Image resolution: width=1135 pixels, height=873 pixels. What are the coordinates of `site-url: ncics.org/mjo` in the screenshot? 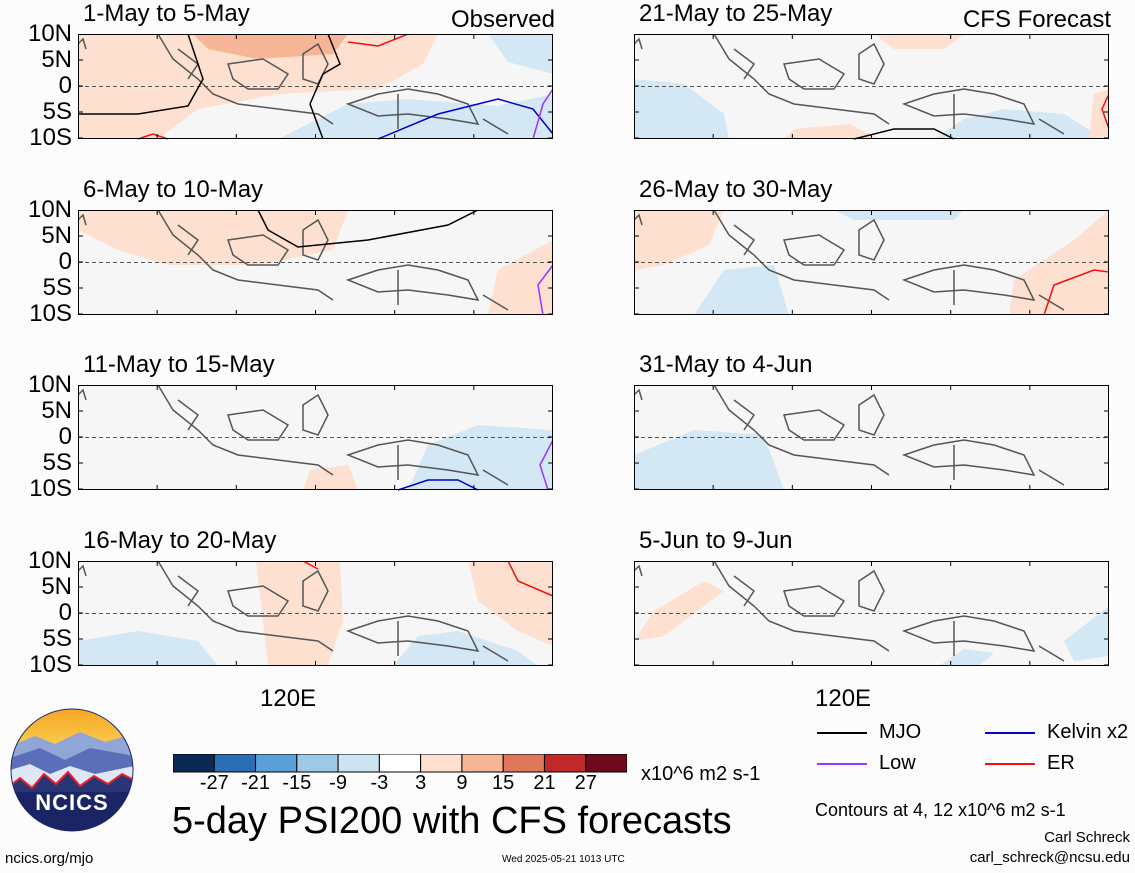 It's located at (49, 858).